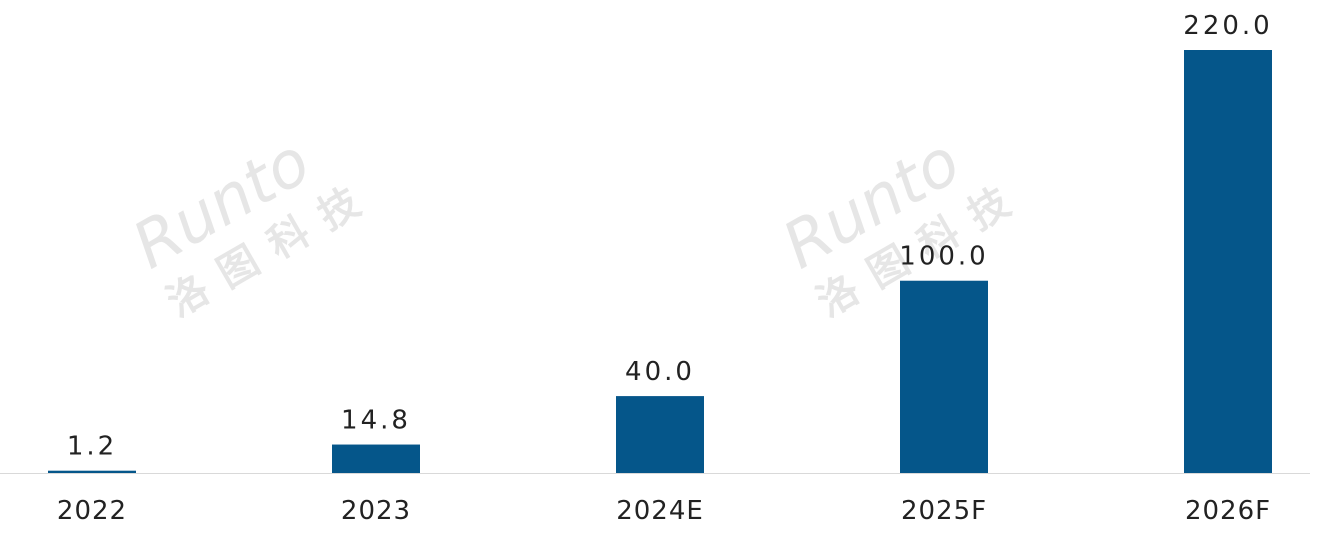  I want to click on data-label: 14.8, so click(376, 421).